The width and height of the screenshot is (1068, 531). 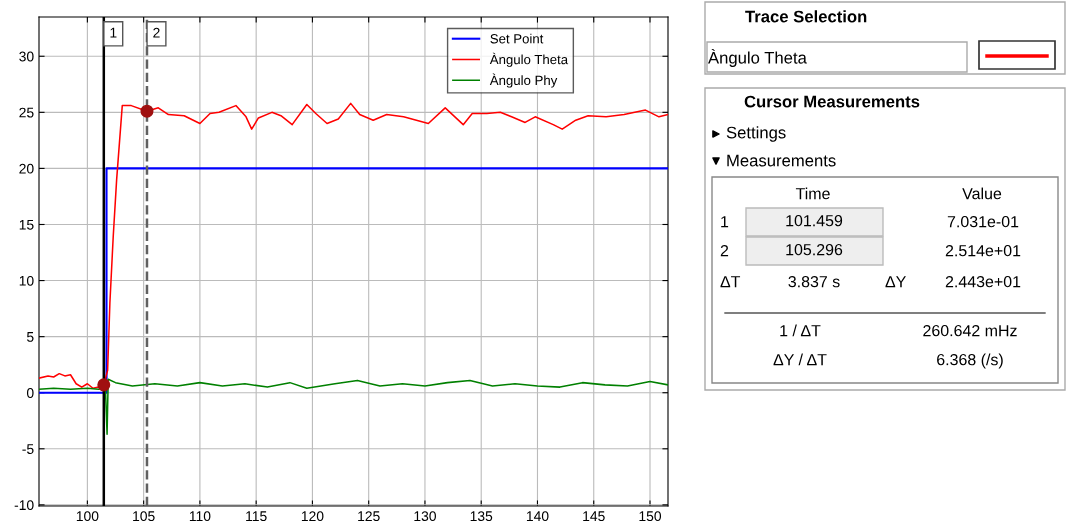 What do you see at coordinates (757, 58) in the screenshot?
I see `text: Àngulo Theta` at bounding box center [757, 58].